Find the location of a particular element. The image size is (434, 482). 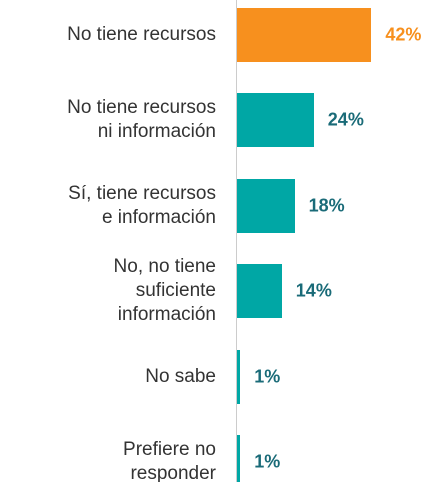

category-label: No tiene recursos ni información is located at coordinates (141, 120).